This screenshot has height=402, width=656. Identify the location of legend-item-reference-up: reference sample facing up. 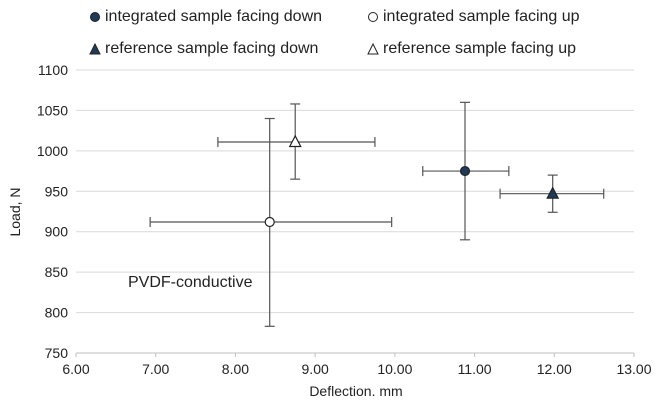
(471, 49).